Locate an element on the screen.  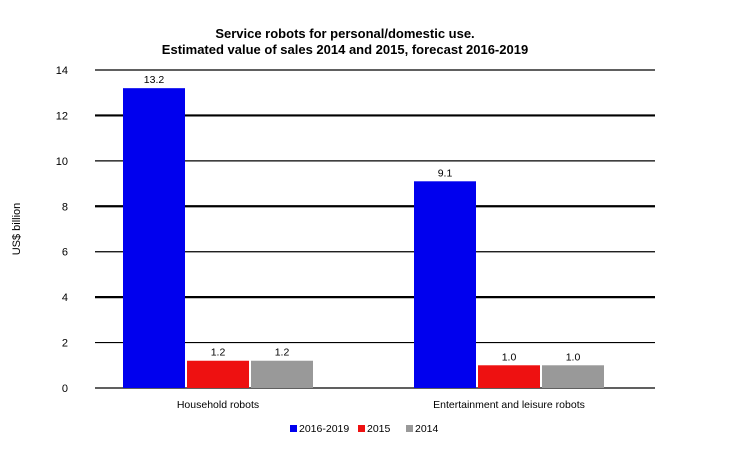
y-tick-label: 6 is located at coordinates (65, 253).